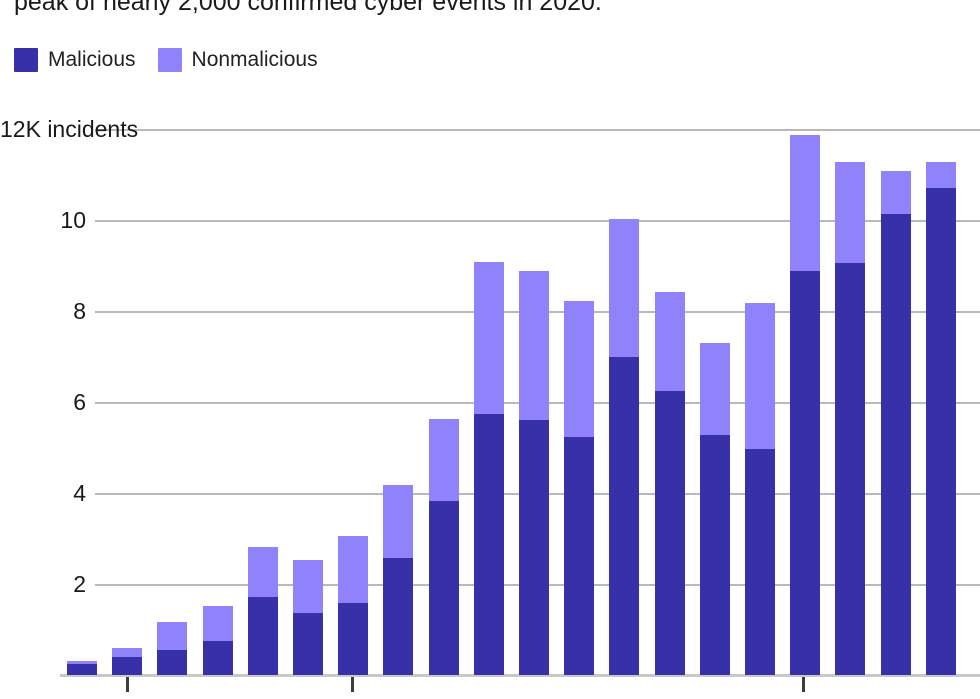 This screenshot has height=699, width=980. Describe the element at coordinates (79, 401) in the screenshot. I see `y-axis-label-6: 6` at that location.